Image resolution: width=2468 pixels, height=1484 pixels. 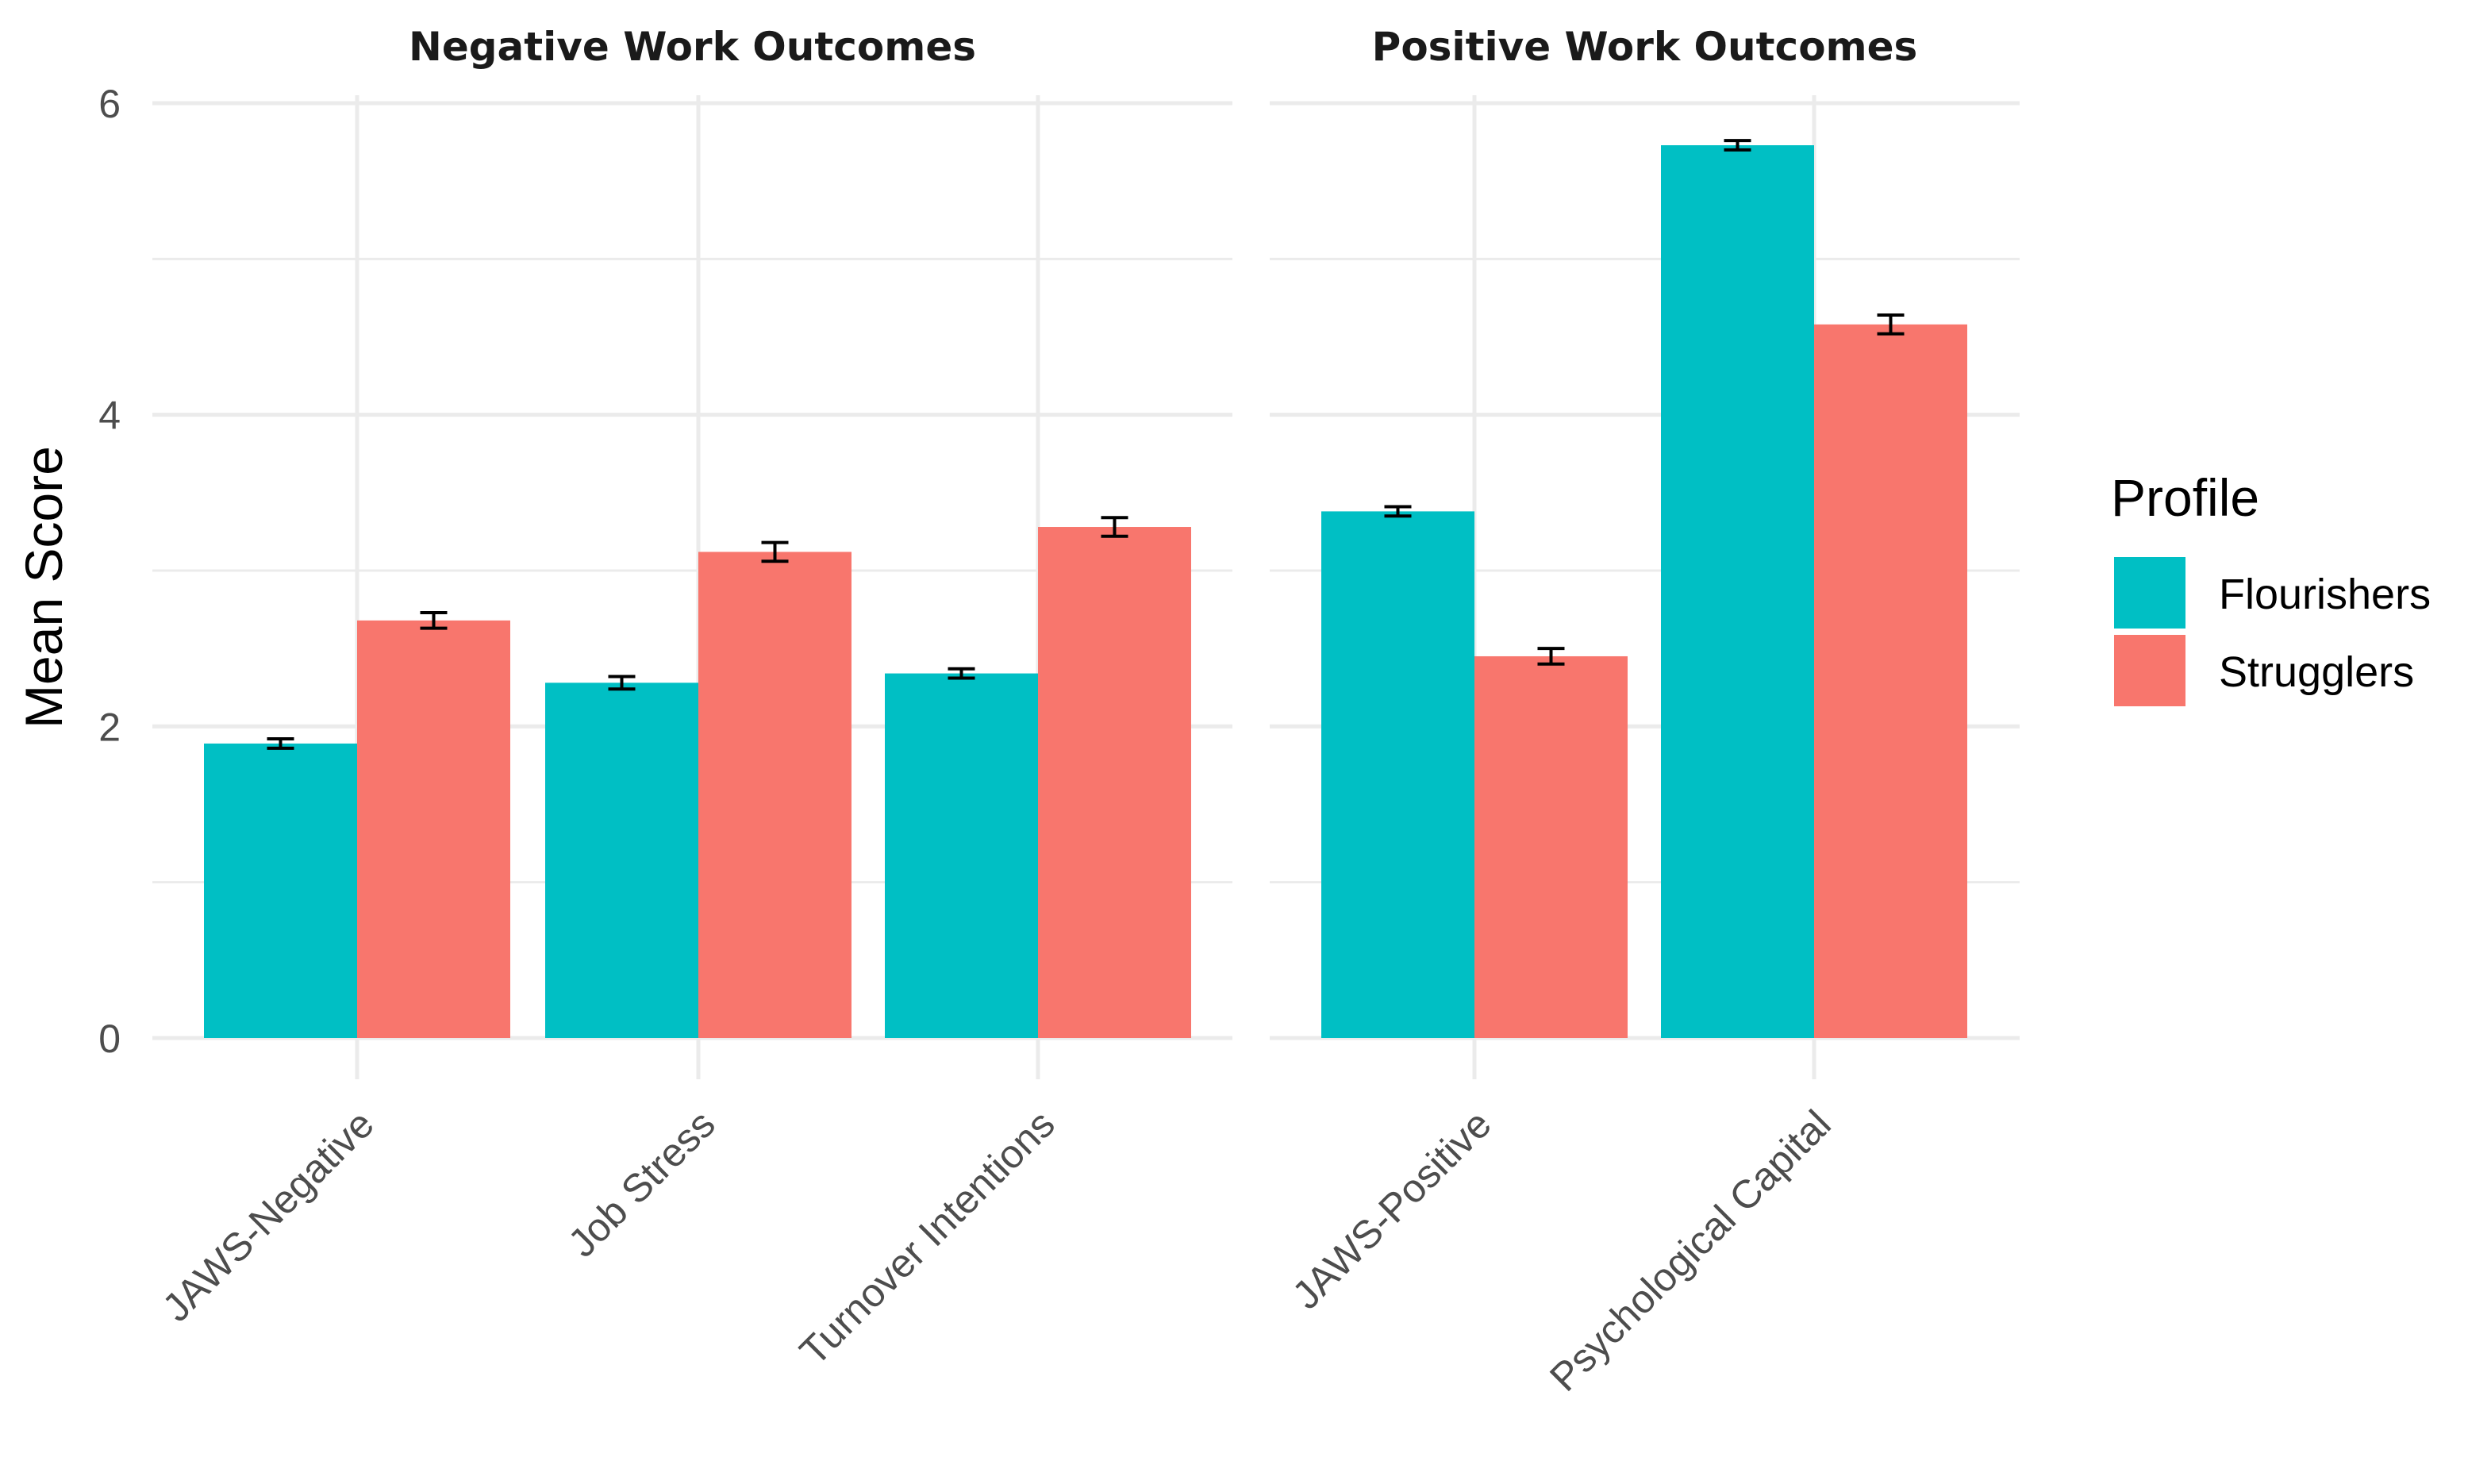 I want to click on legend-label-flourishers: Flourishers, so click(x=2325, y=594).